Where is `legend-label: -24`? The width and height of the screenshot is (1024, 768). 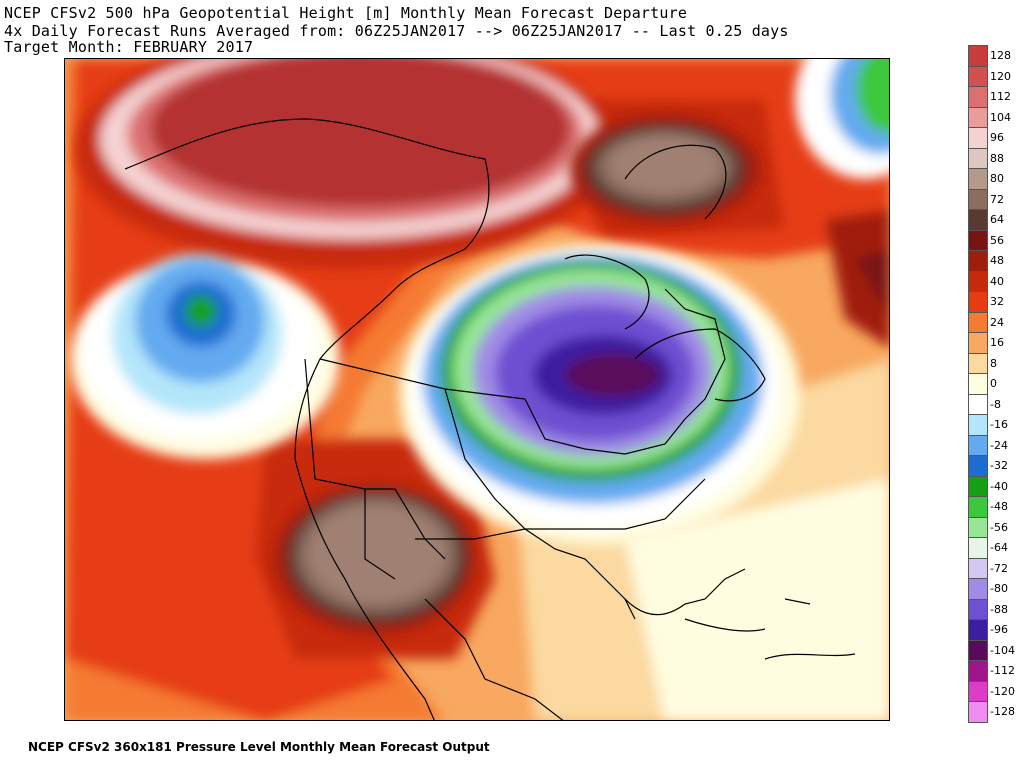 legend-label: -24 is located at coordinates (999, 445).